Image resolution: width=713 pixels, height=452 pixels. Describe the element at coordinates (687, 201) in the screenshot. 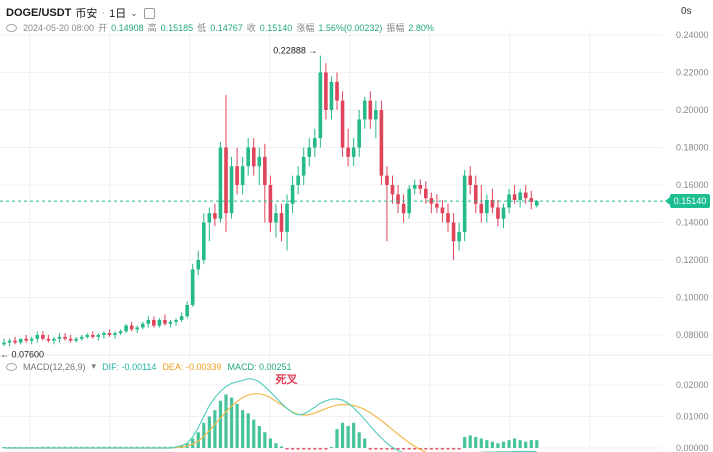

I see `last-price-badge: 0.15140` at that location.